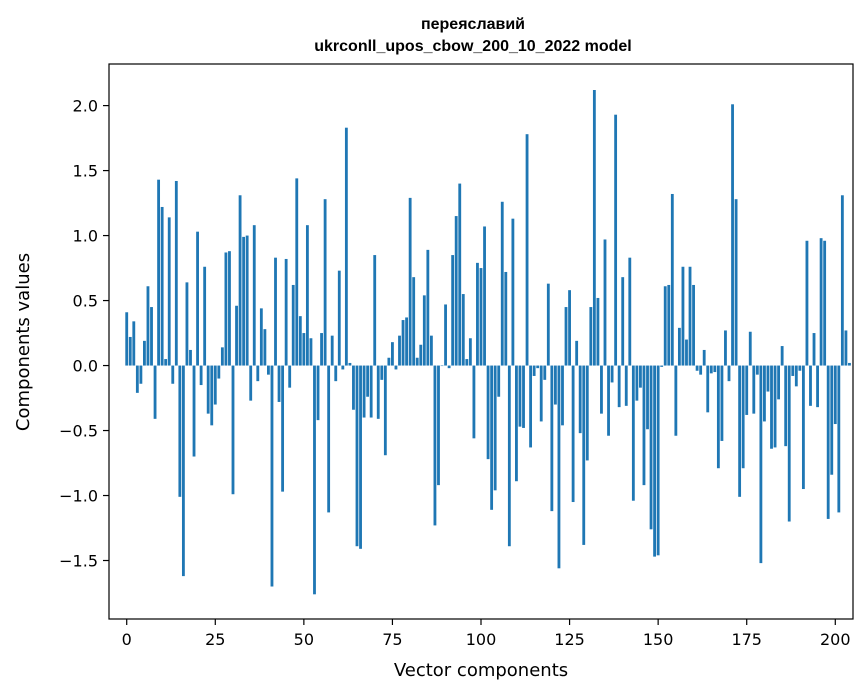 This screenshot has width=867, height=696. I want to click on chart-subtitle: ukrconll_upos_cbow_200_10_2022 model, so click(472, 46).